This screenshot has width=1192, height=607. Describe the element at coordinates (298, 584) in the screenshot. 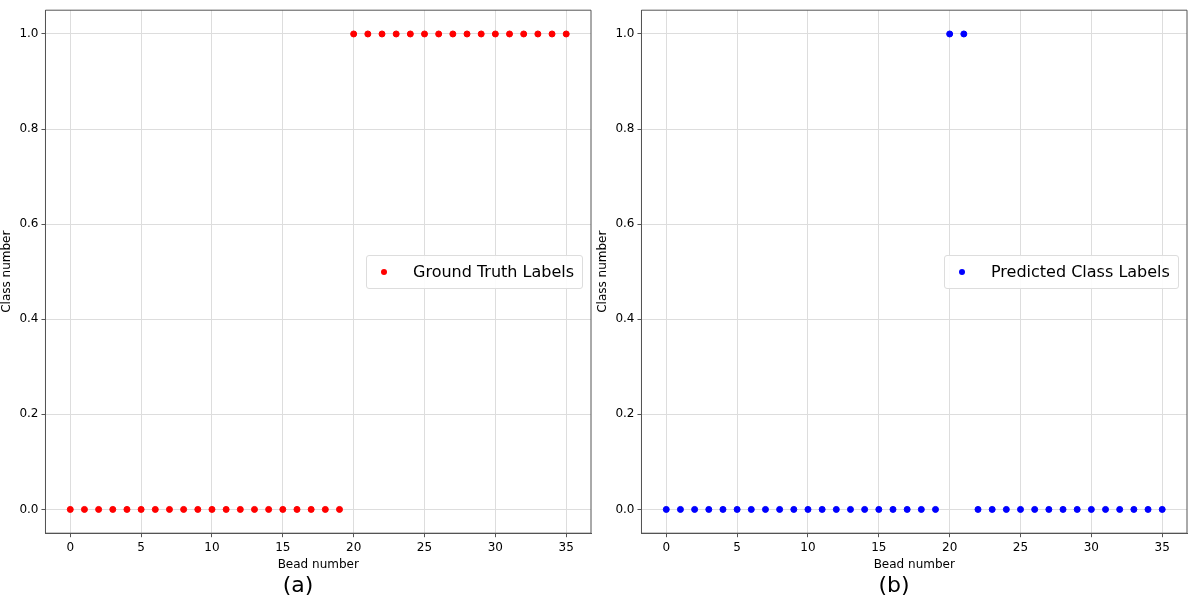

I see `text: (a)` at that location.